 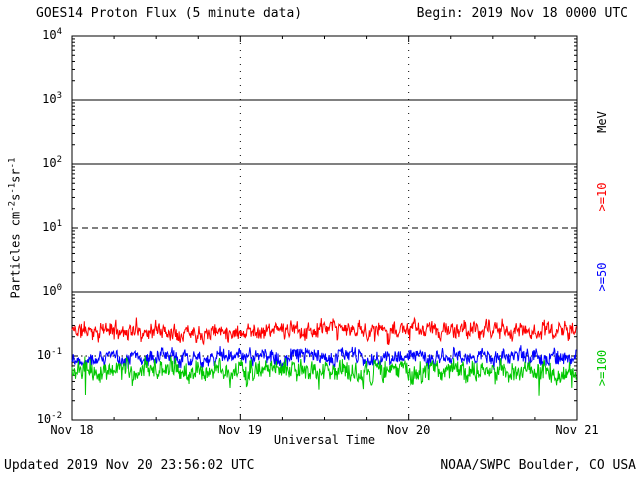 What do you see at coordinates (408, 430) in the screenshot?
I see `x-tick-label: Nov 20` at bounding box center [408, 430].